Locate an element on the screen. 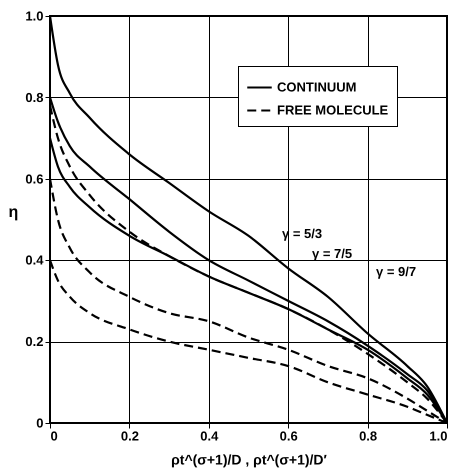 This screenshot has width=463, height=475. y-tick-label: 0.4 is located at coordinates (34, 260).